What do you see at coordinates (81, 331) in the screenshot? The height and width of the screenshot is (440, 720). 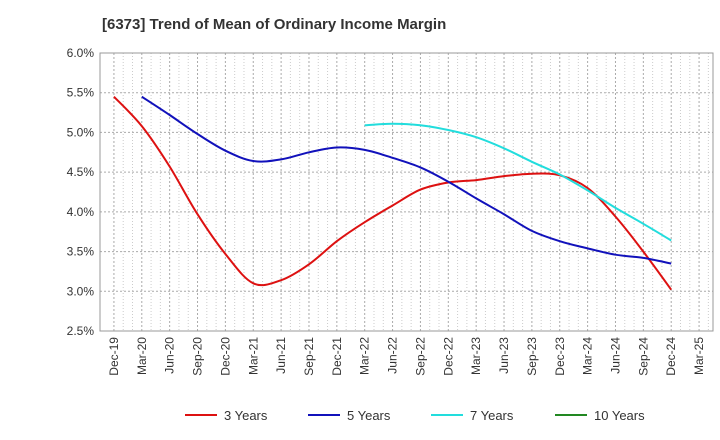 I see `y-tick-label: 2.5%` at bounding box center [81, 331].